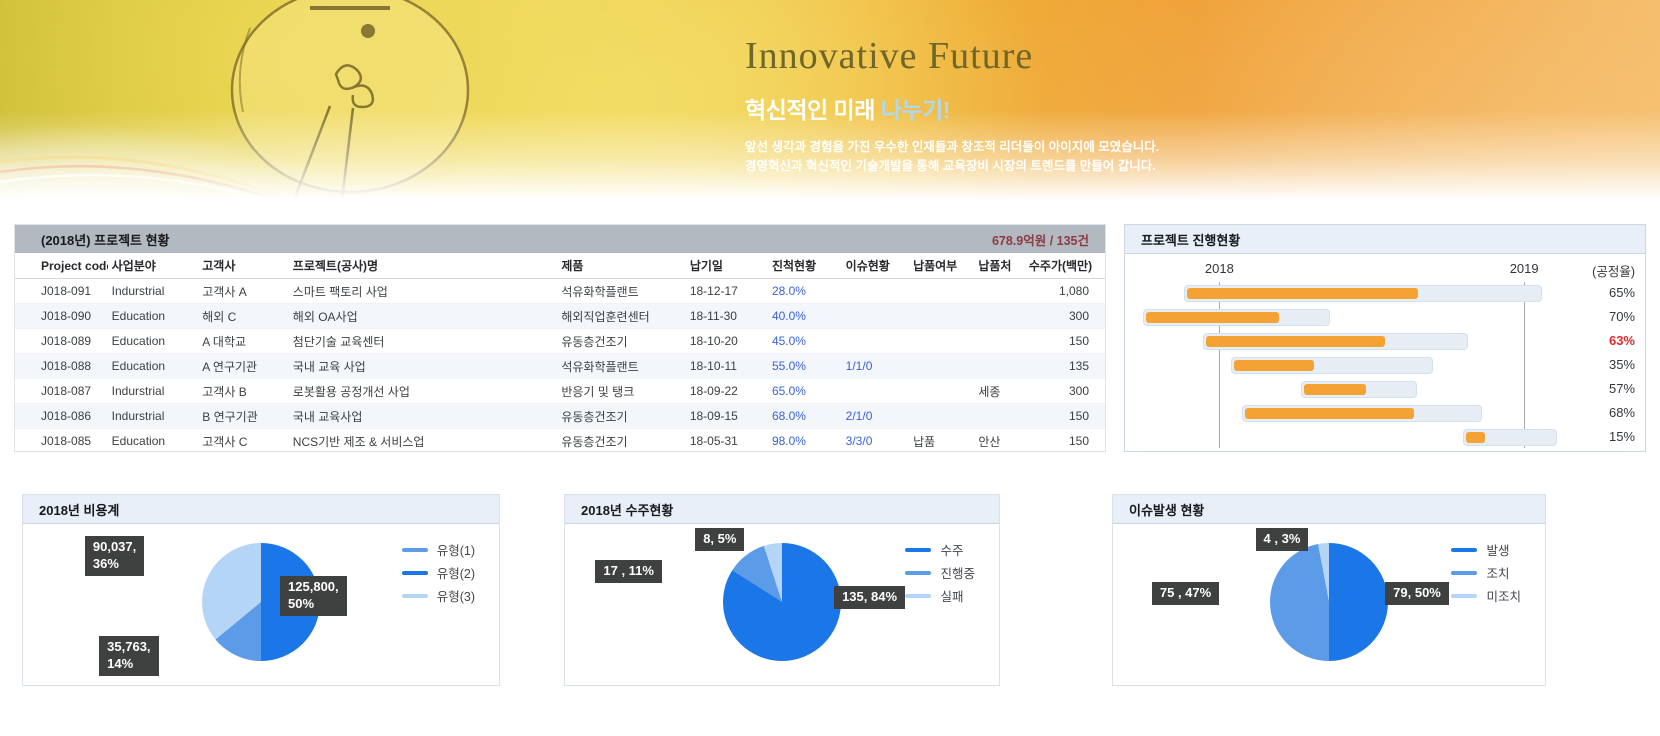  I want to click on orders-pie-title: 2018년 수주현황, so click(782, 509).